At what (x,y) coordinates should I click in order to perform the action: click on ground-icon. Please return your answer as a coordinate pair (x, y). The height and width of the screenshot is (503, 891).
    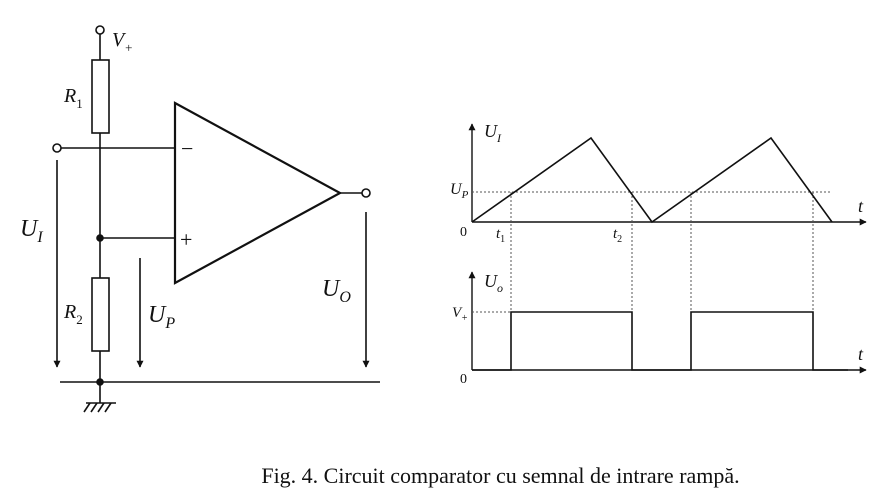
    Looking at the image, I should click on (99, 407).